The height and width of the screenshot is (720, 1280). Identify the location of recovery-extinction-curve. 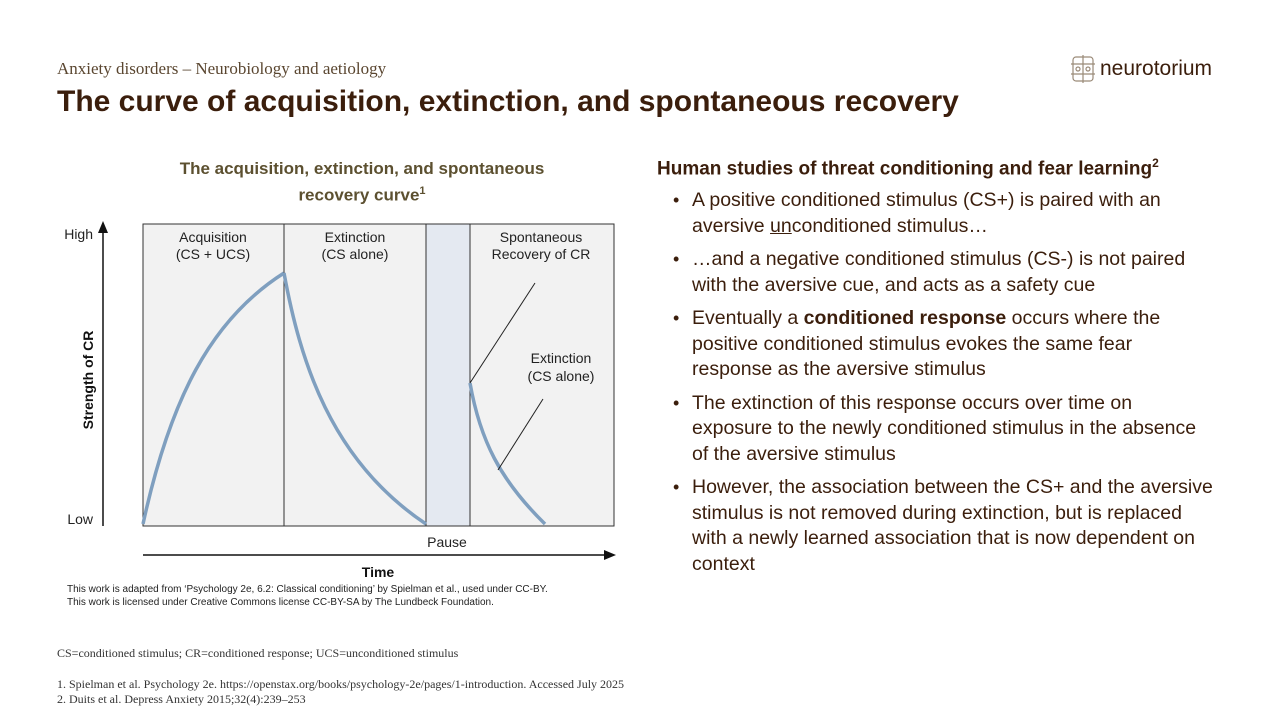
(507, 454).